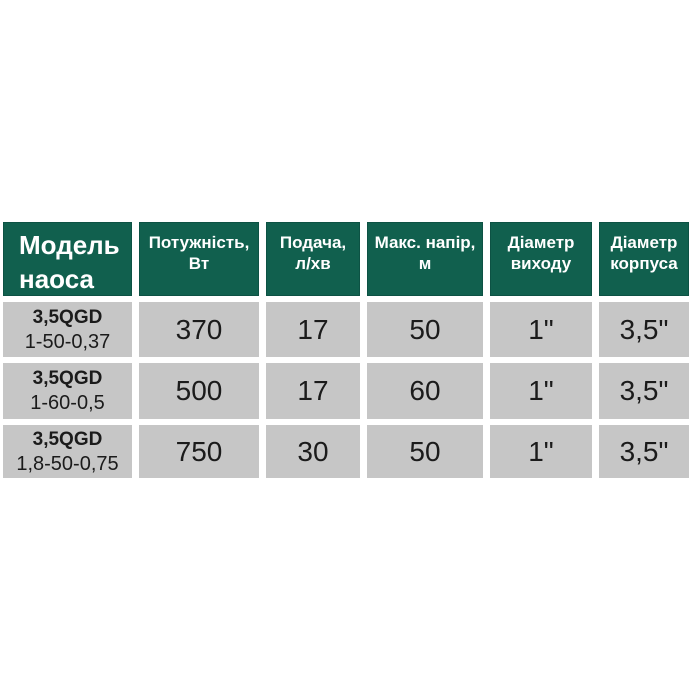 The height and width of the screenshot is (700, 700). What do you see at coordinates (199, 259) in the screenshot?
I see `header-power: Потужність, Вт` at bounding box center [199, 259].